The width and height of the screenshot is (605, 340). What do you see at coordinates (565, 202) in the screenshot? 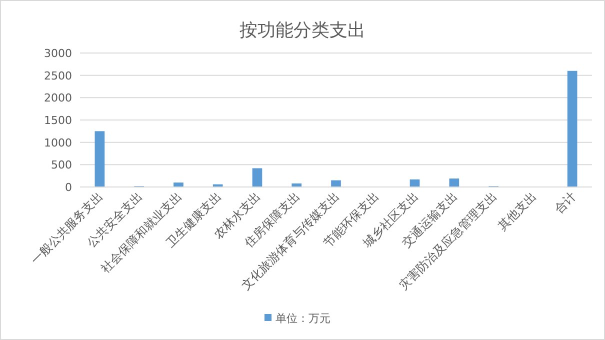
I see `x-tick-label: 合计` at bounding box center [565, 202].